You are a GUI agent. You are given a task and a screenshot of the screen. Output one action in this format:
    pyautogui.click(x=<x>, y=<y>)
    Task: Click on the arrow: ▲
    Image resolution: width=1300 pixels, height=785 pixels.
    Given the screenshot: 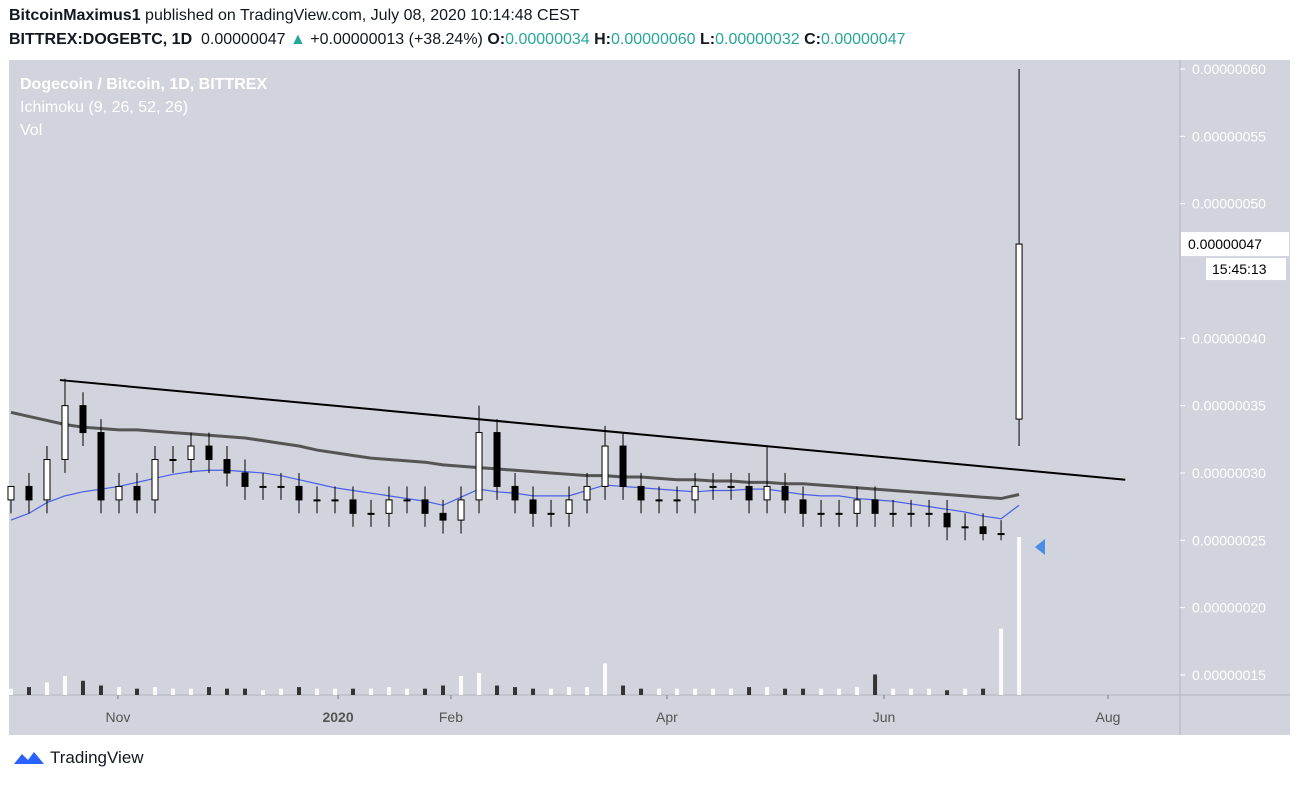 What is the action you would take?
    pyautogui.click(x=298, y=39)
    